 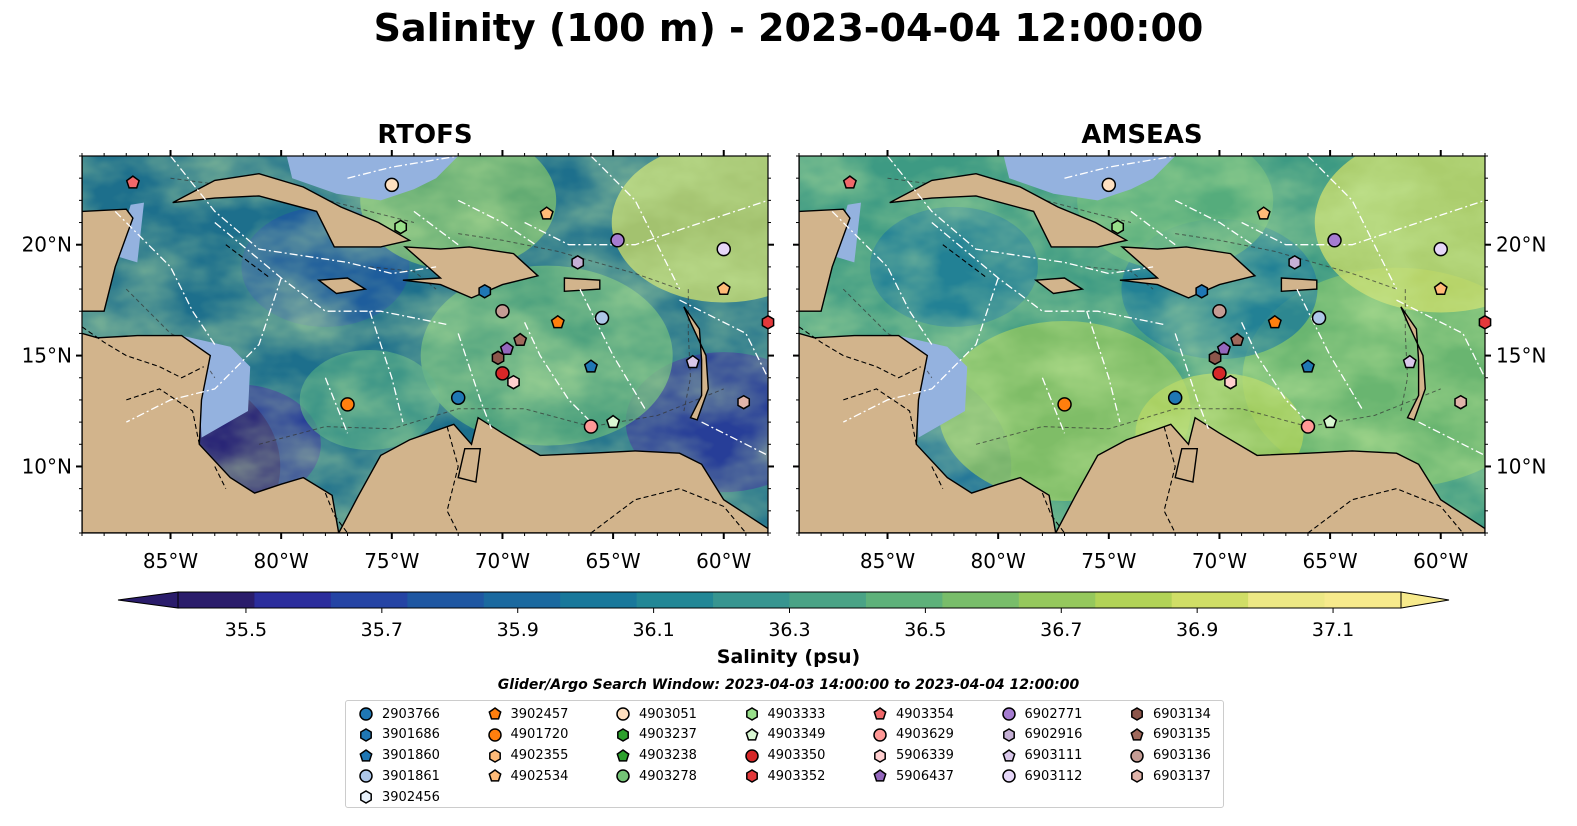 What do you see at coordinates (1061, 630) in the screenshot?
I see `colorbar-tick-label: 36.7` at bounding box center [1061, 630].